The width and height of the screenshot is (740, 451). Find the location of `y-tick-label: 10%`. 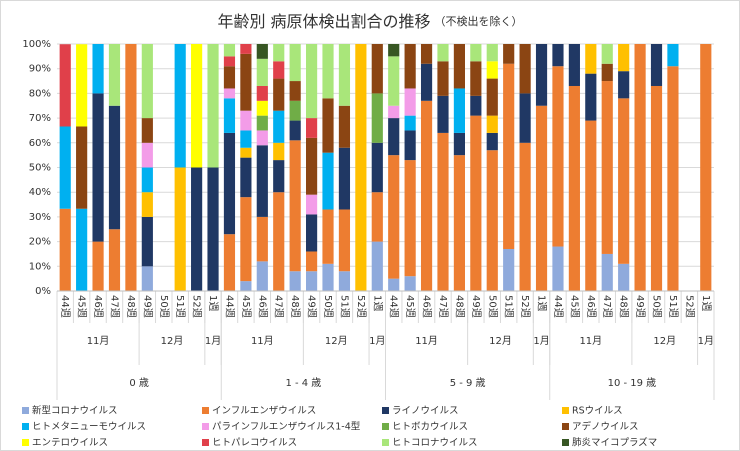

y-tick-label: 10% is located at coordinates (40, 266).